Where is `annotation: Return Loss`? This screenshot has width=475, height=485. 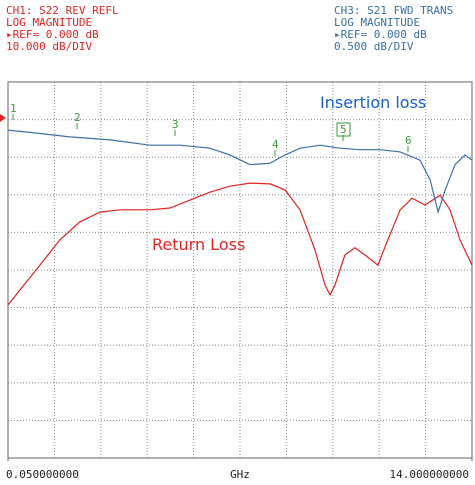 annotation: Return Loss is located at coordinates (198, 244).